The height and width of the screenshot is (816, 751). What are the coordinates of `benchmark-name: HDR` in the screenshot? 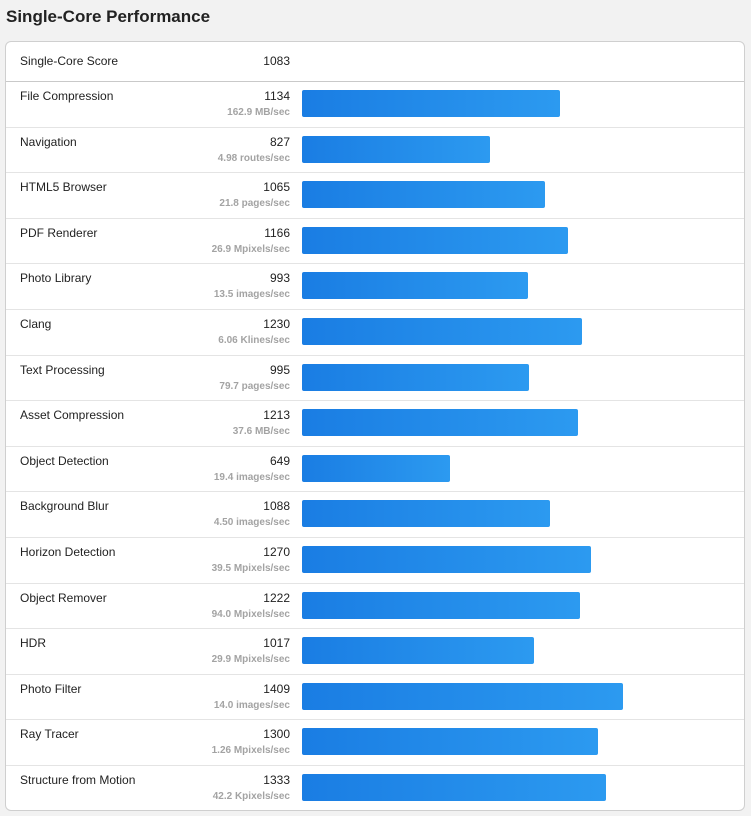 It's located at (33, 643).